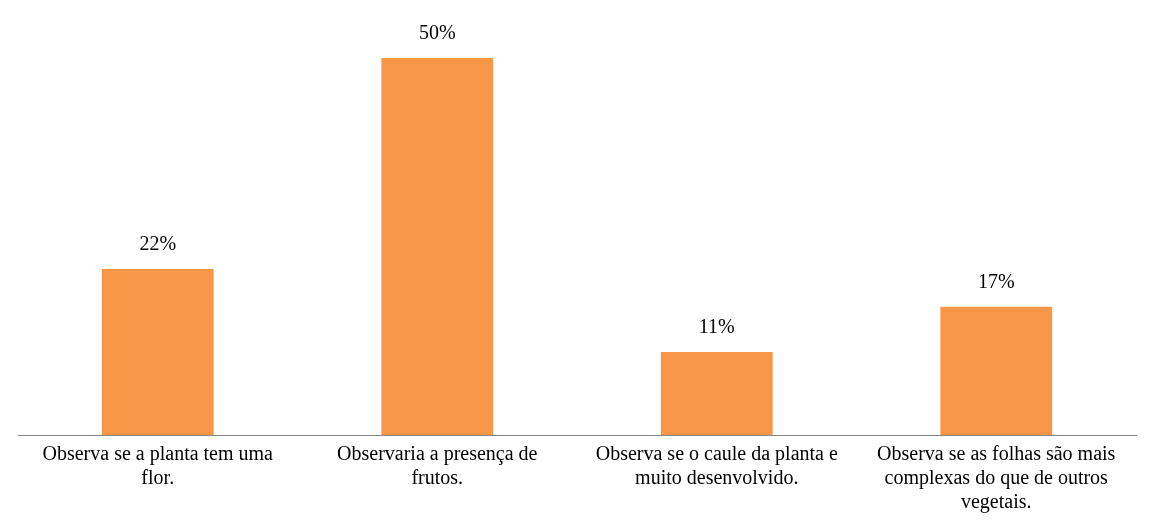  I want to click on data-label: 11%, so click(716, 326).